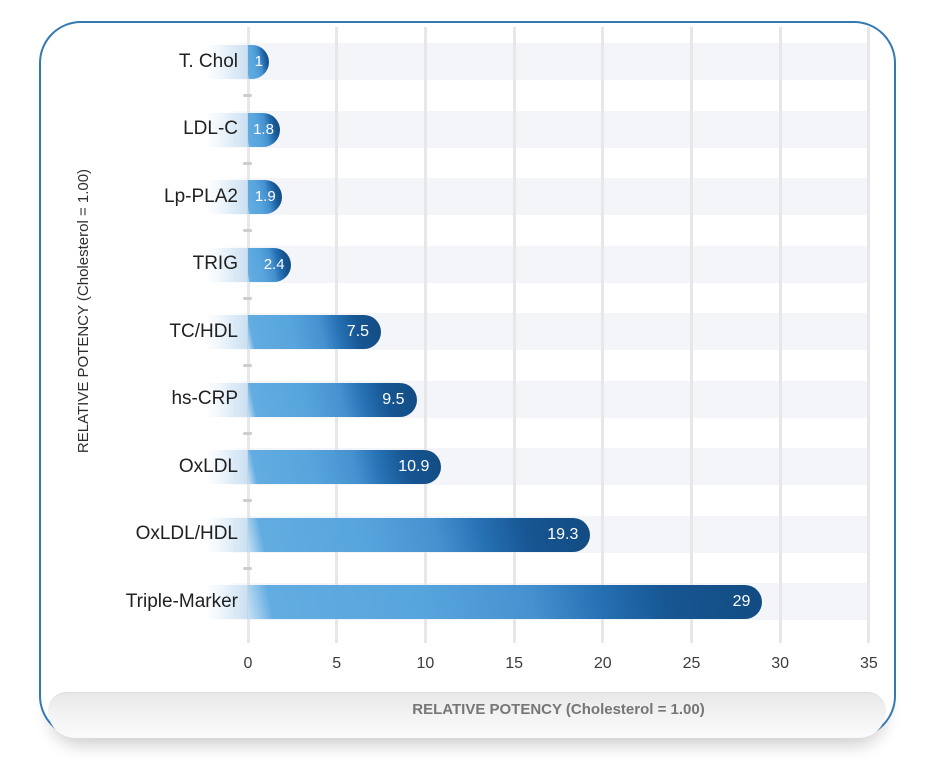  What do you see at coordinates (203, 331) in the screenshot?
I see `category-label: TC/HDL` at bounding box center [203, 331].